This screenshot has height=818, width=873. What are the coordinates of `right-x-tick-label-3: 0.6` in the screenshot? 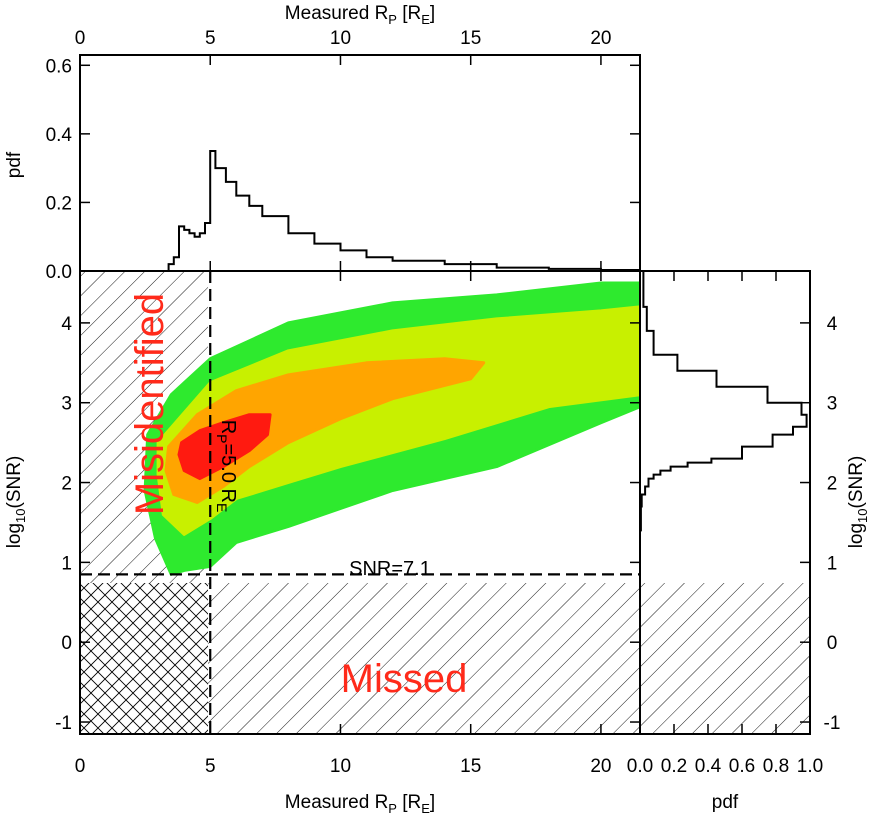 It's located at (742, 766).